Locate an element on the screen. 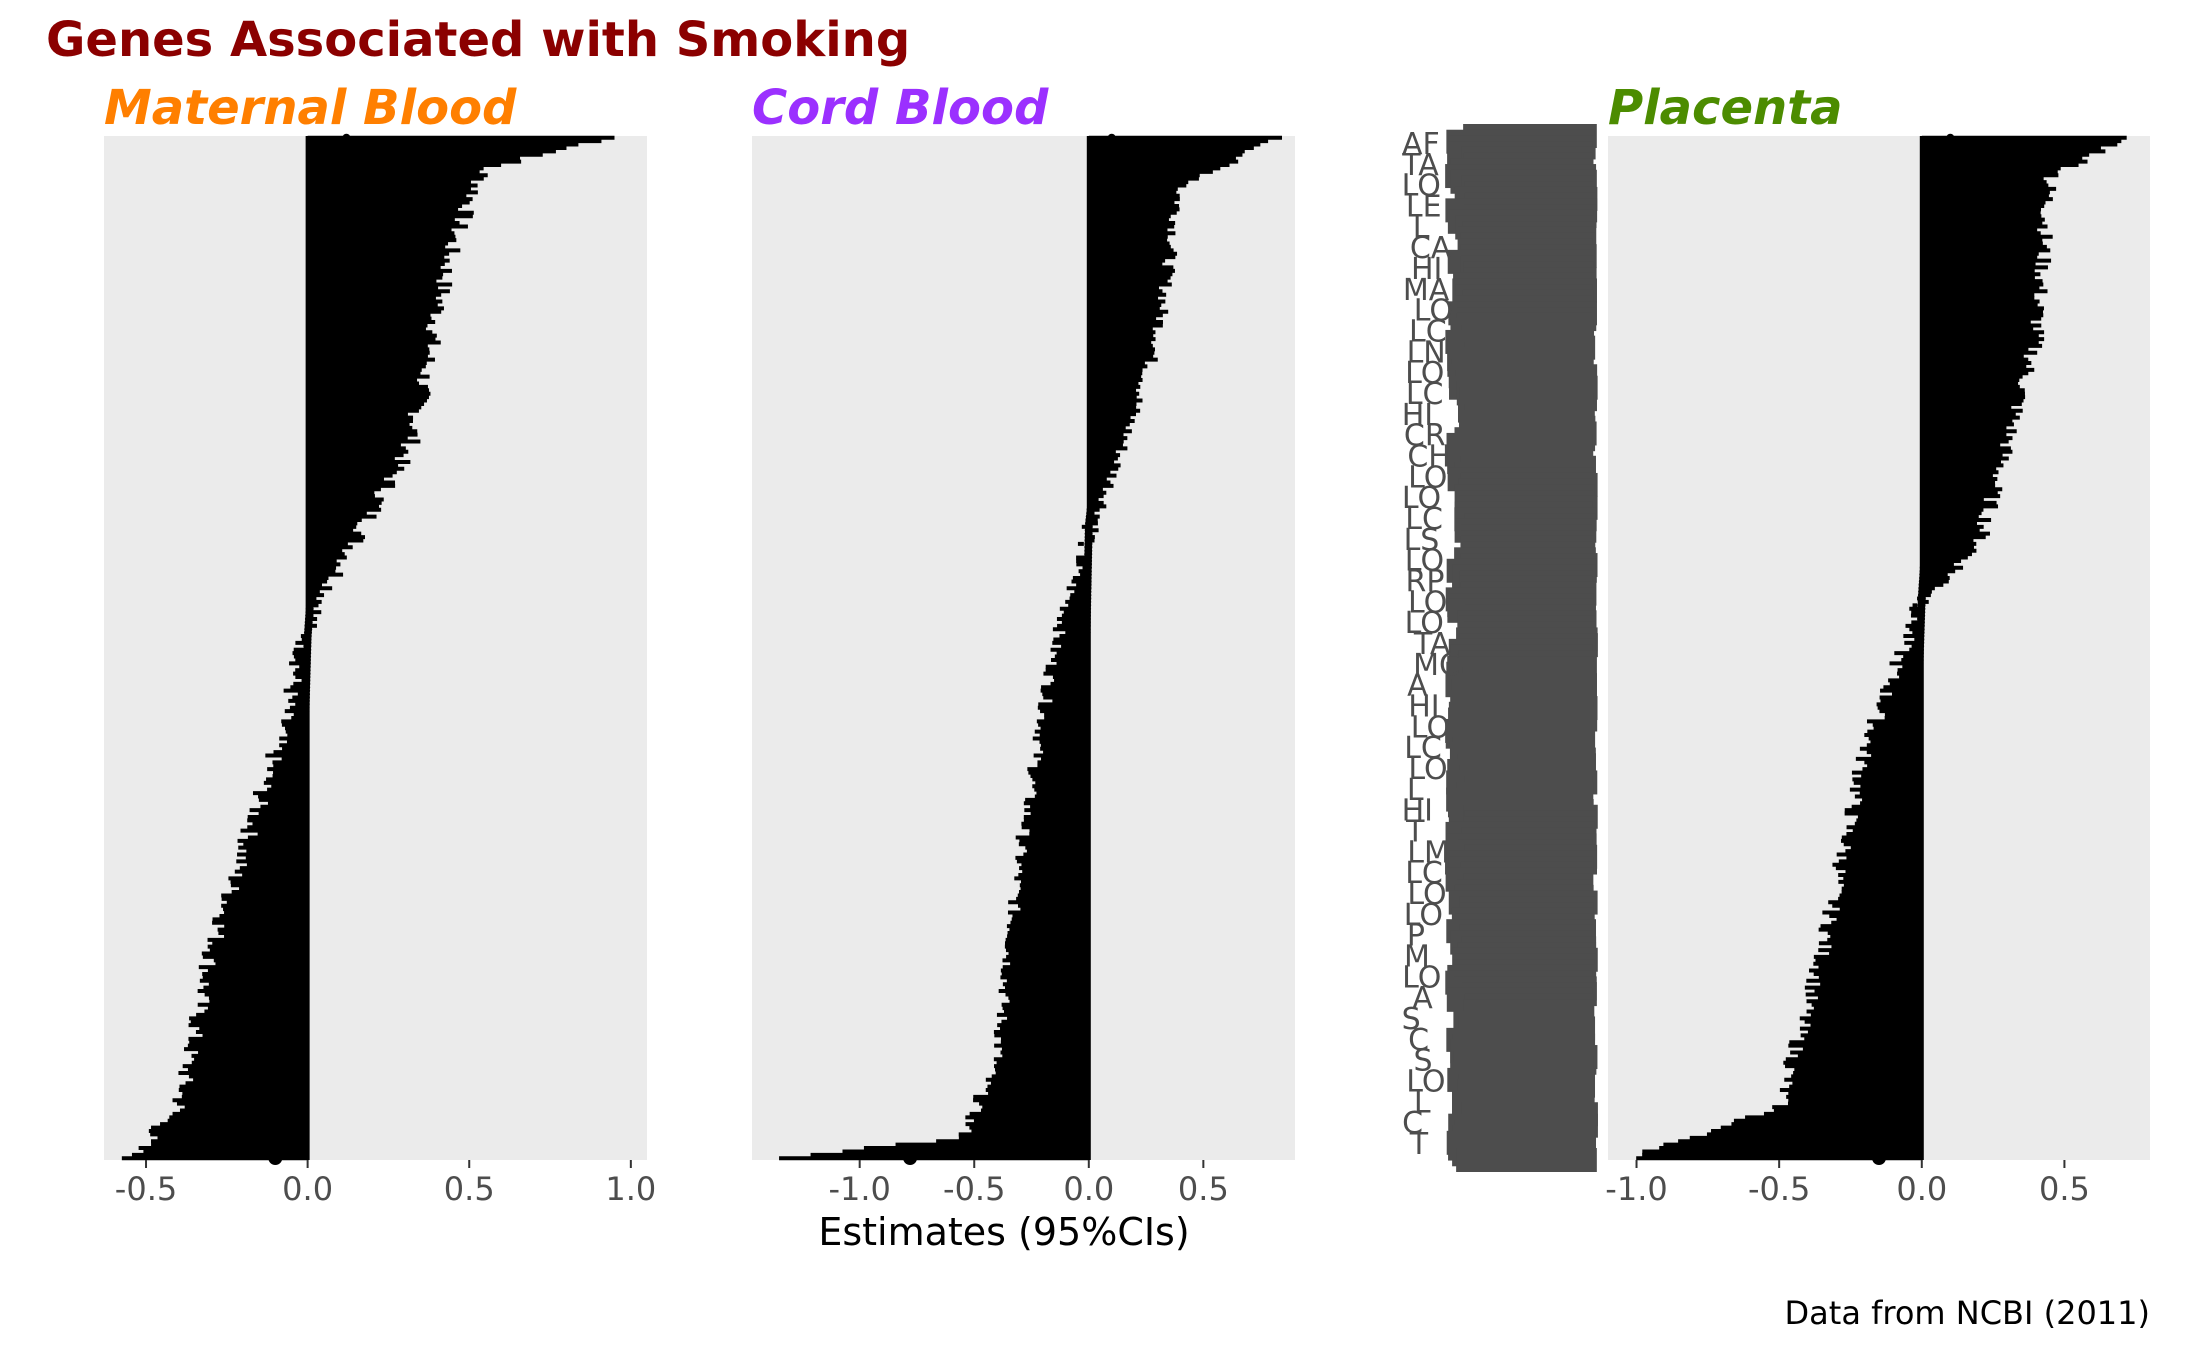 This screenshot has height=1350, width=2187. x-tick-label: 1.0 is located at coordinates (630, 1189).